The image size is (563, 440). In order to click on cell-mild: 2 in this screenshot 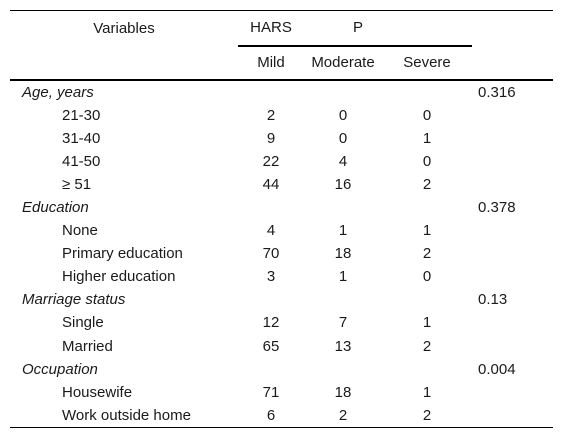, I will do `click(271, 115)`.